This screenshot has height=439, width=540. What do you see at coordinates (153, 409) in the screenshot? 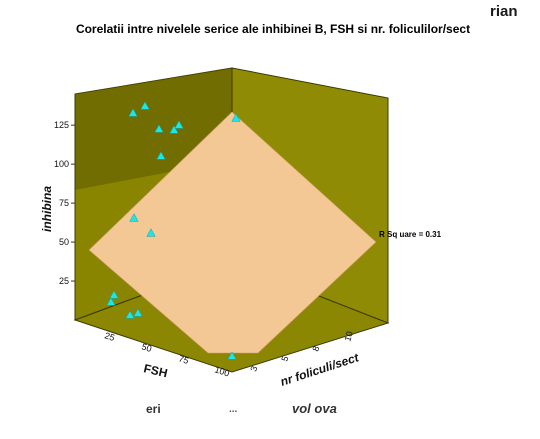
I see `footer-fragment-1: eri` at bounding box center [153, 409].